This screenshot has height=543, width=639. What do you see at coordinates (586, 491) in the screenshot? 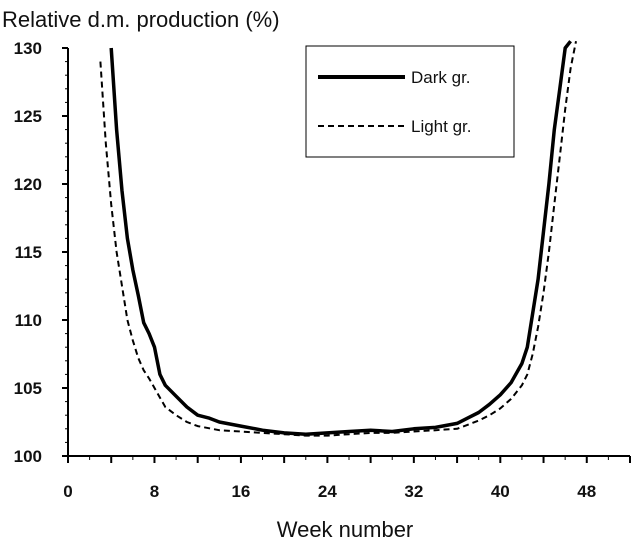
I see `x-tick-label: 48` at bounding box center [586, 491].